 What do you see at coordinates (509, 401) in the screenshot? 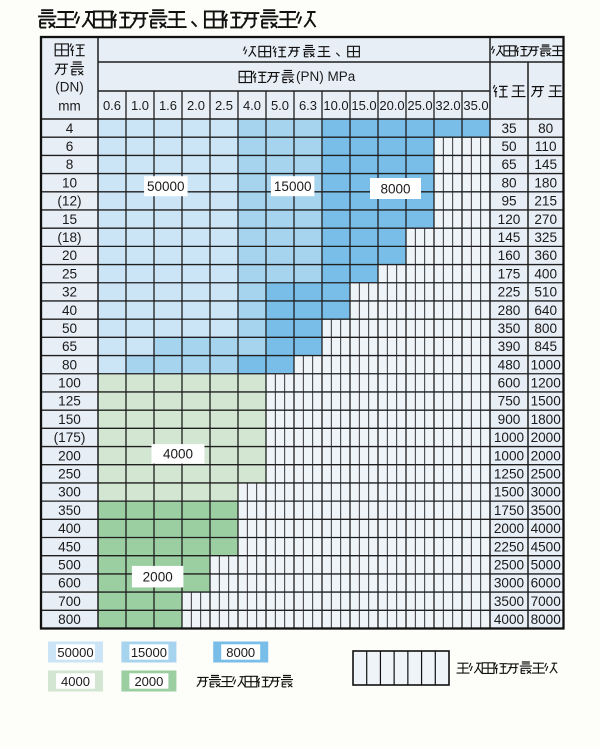
I see `svg-text: 750` at bounding box center [509, 401].